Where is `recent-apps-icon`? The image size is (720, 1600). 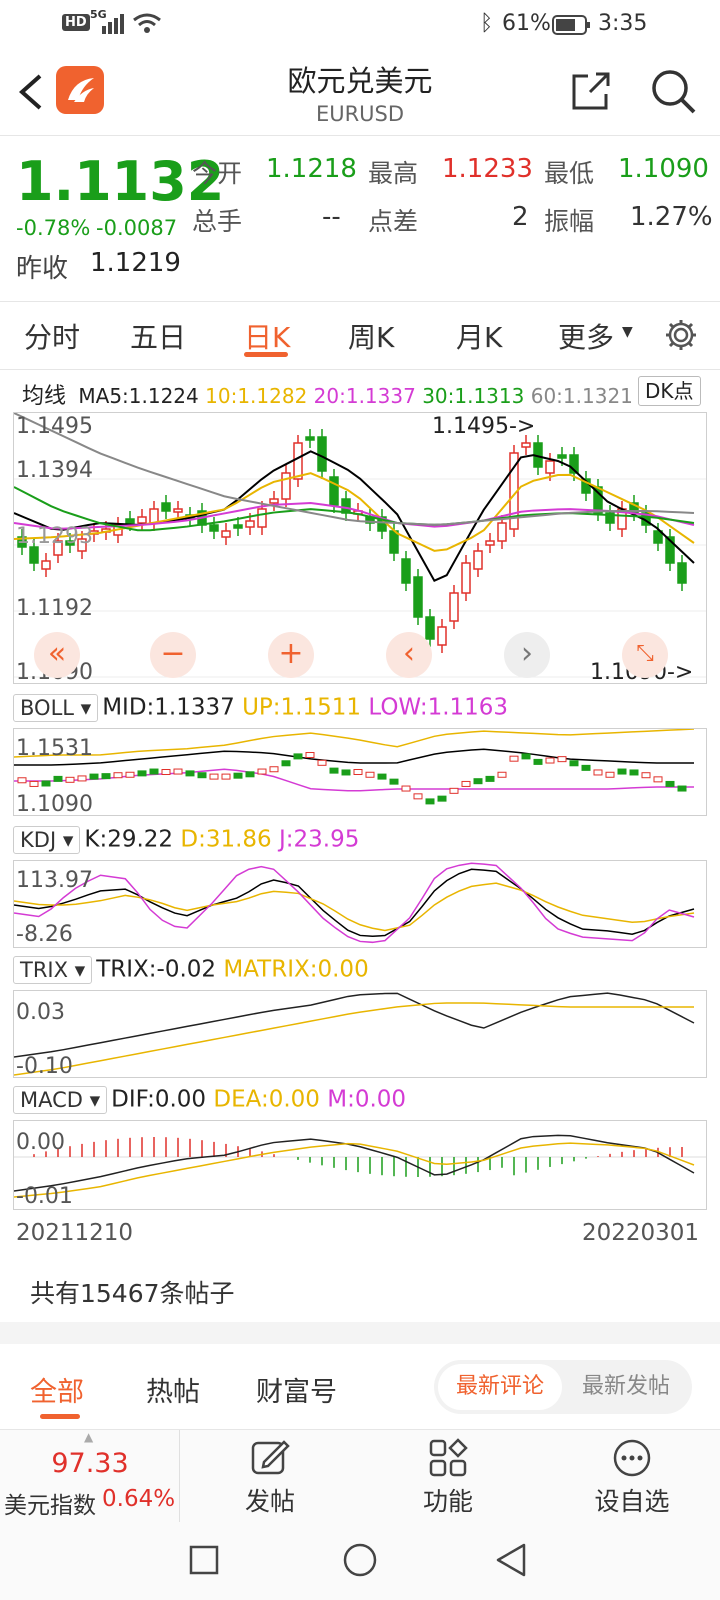
recent-apps-icon is located at coordinates (204, 1560).